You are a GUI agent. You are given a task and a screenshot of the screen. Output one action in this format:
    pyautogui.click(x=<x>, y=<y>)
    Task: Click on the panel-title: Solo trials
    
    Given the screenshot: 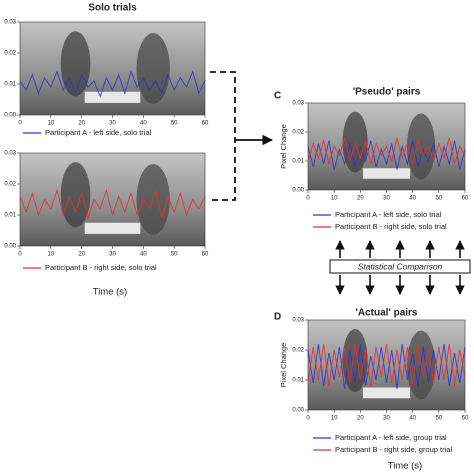 What is the action you would take?
    pyautogui.click(x=112, y=8)
    